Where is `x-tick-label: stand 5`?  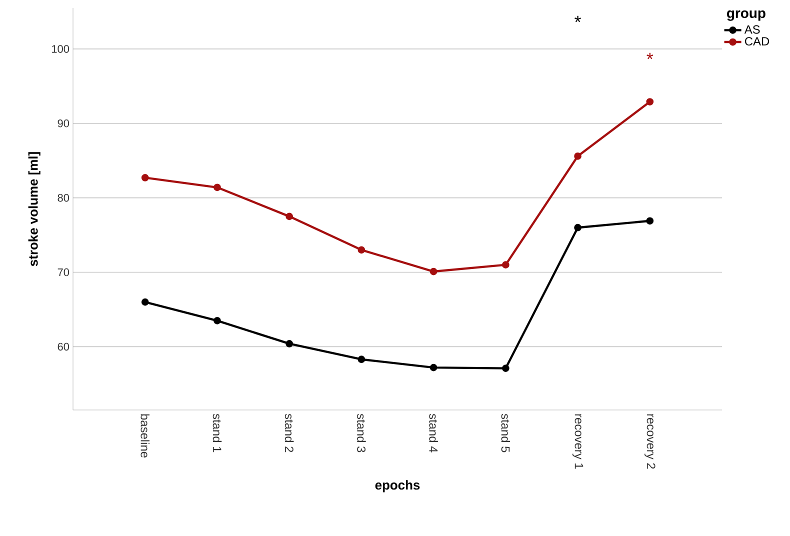 x-tick-label: stand 5 is located at coordinates (505, 433).